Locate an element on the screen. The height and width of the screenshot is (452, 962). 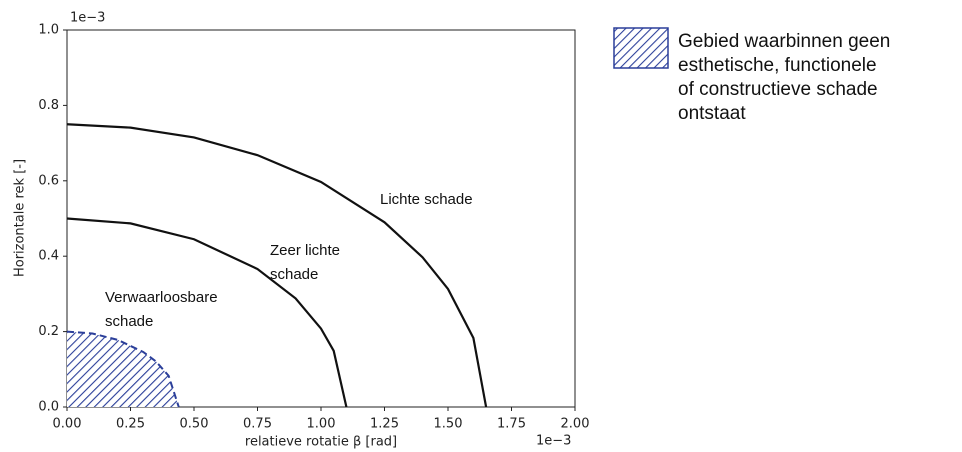
legend-line: esthetische, functionele is located at coordinates (777, 65).